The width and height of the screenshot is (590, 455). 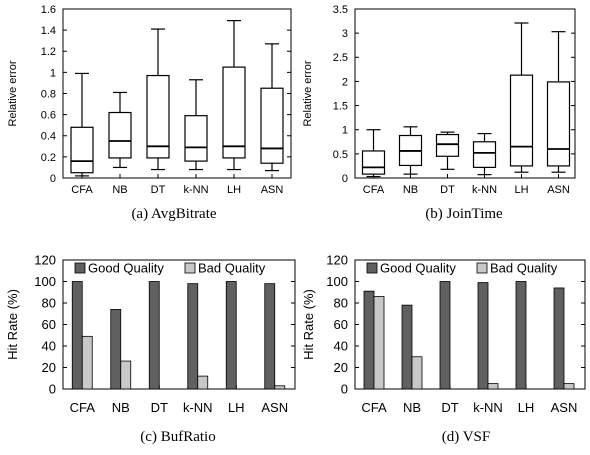 What do you see at coordinates (48, 94) in the screenshot?
I see `y-tick-label: 0.8` at bounding box center [48, 94].